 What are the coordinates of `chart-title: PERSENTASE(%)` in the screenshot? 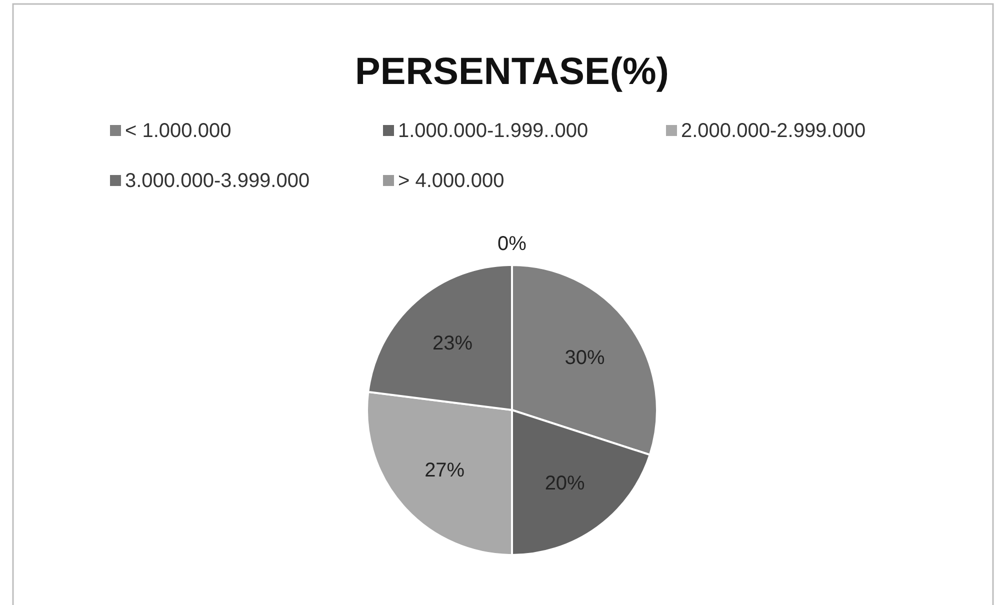 It's located at (512, 72).